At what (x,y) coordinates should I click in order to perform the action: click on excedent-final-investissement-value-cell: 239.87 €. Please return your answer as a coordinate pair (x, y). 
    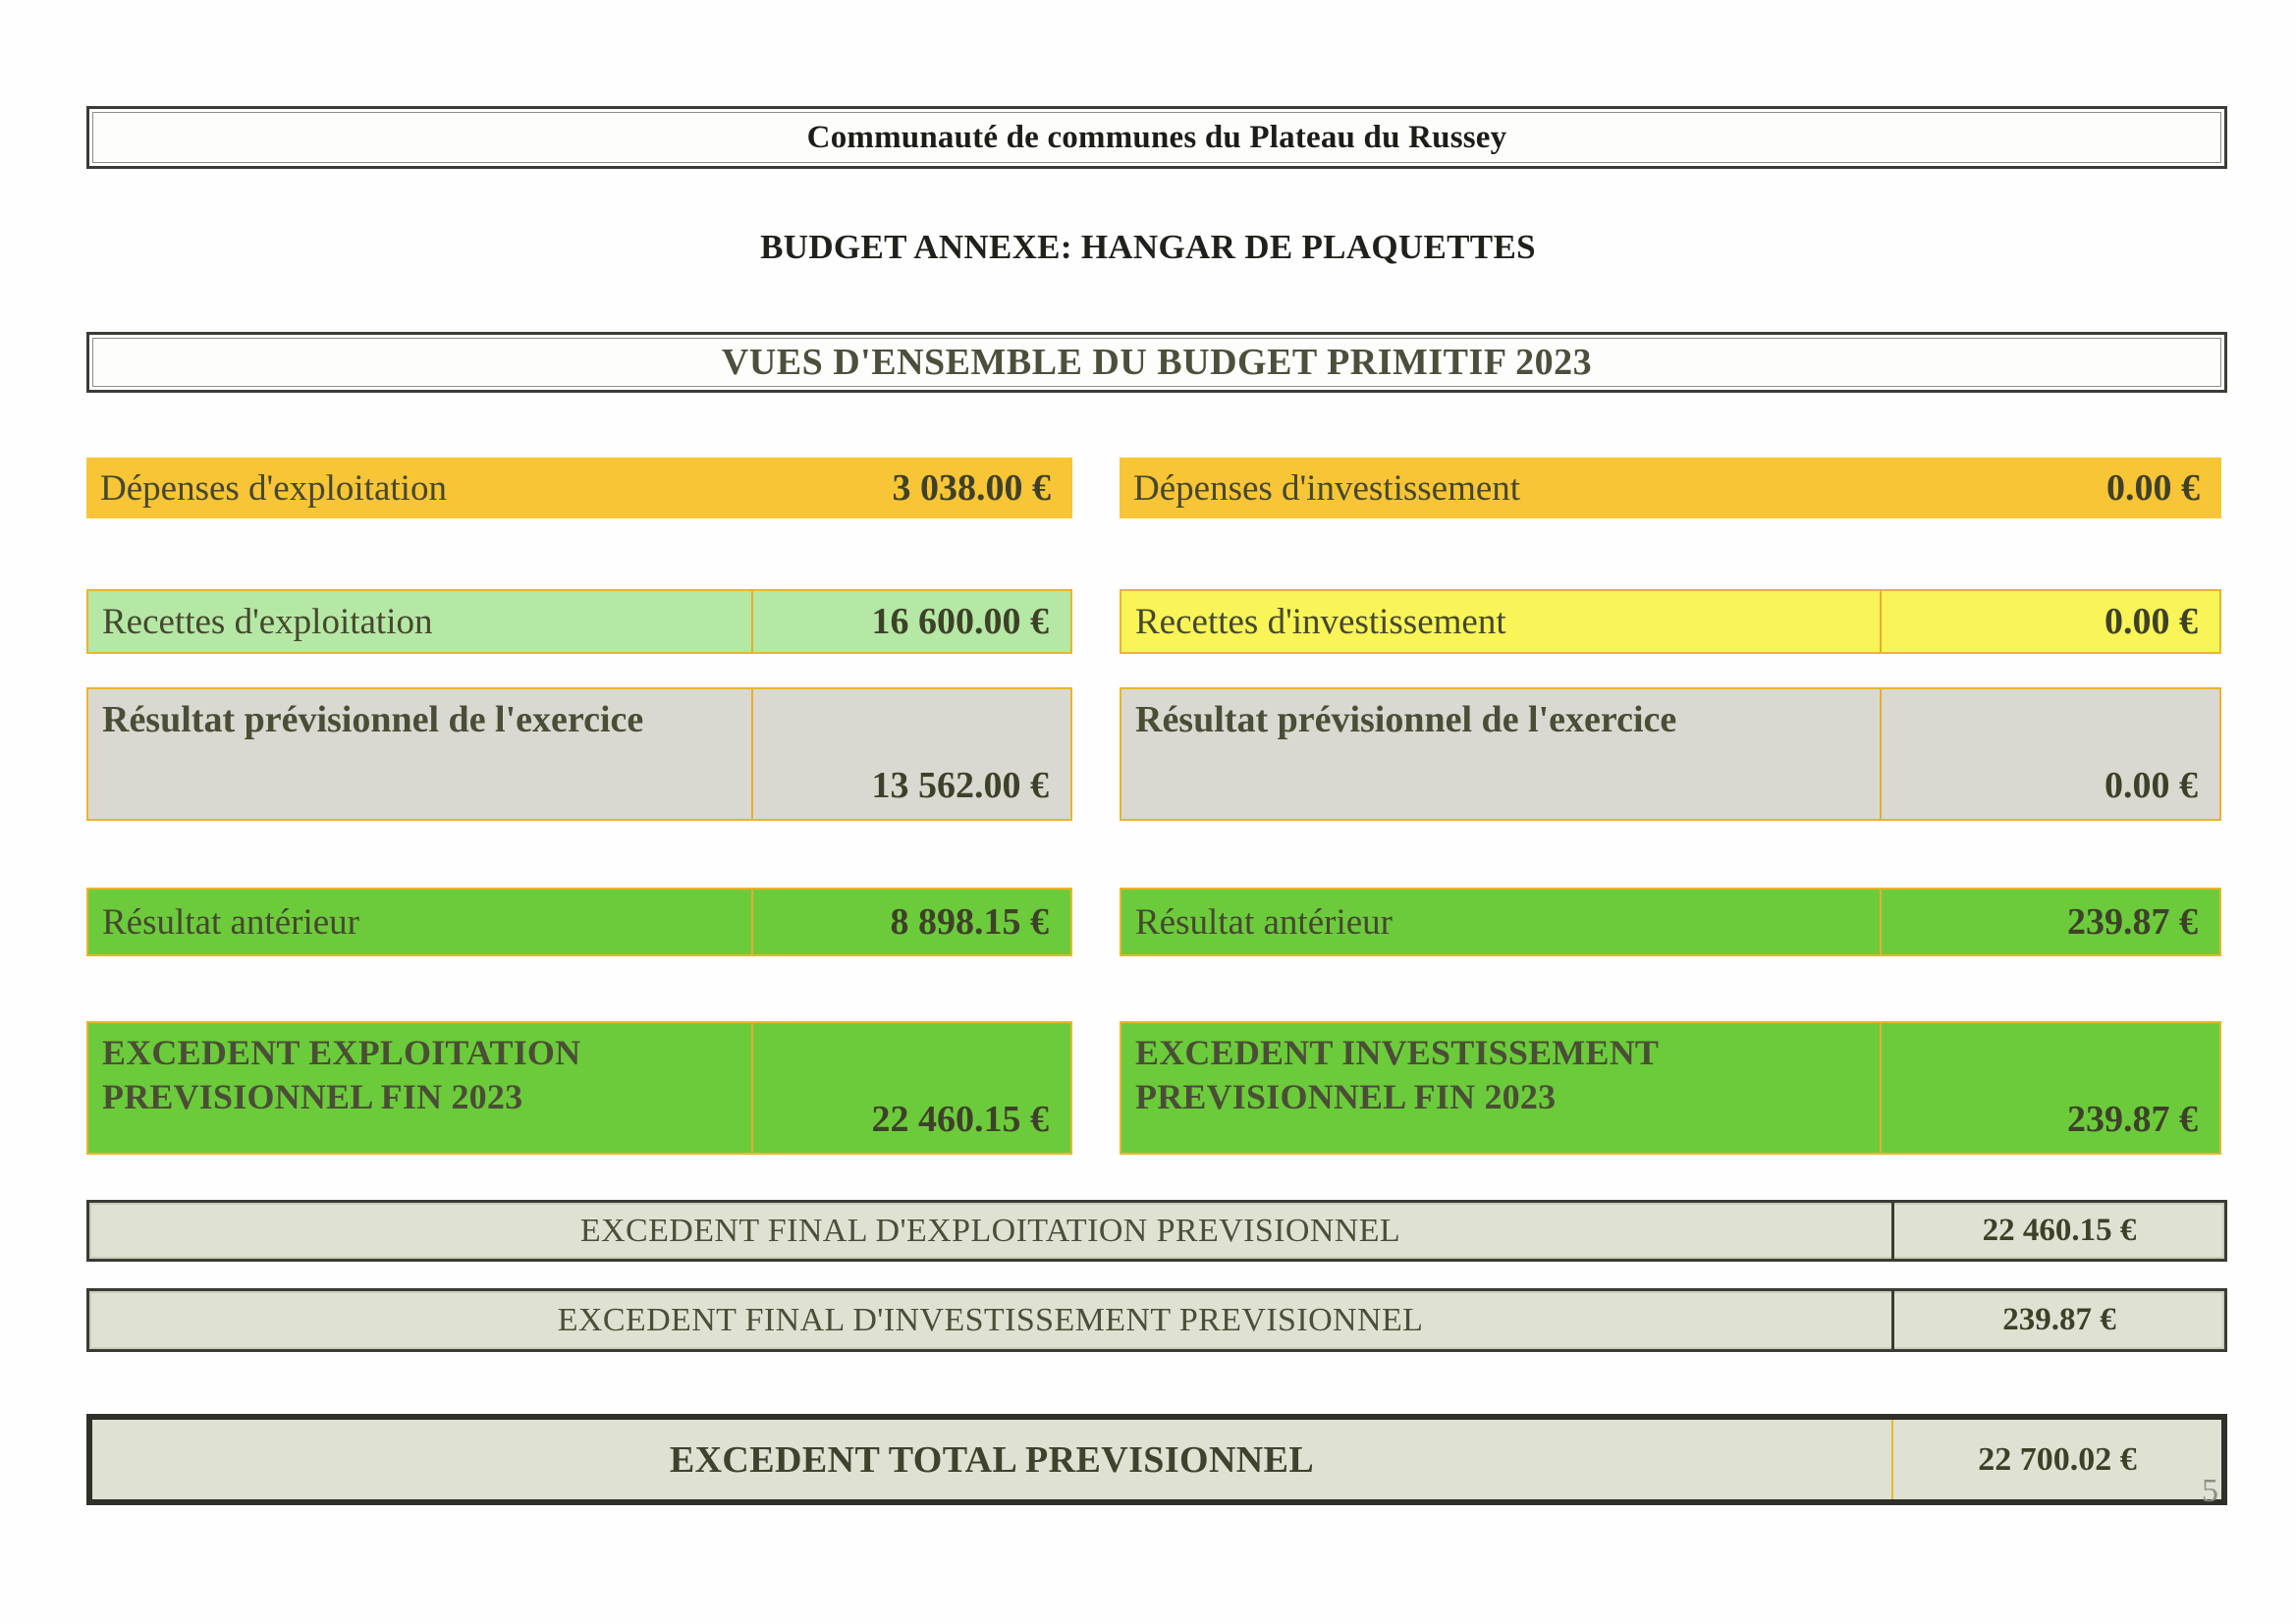
    Looking at the image, I should click on (2057, 1320).